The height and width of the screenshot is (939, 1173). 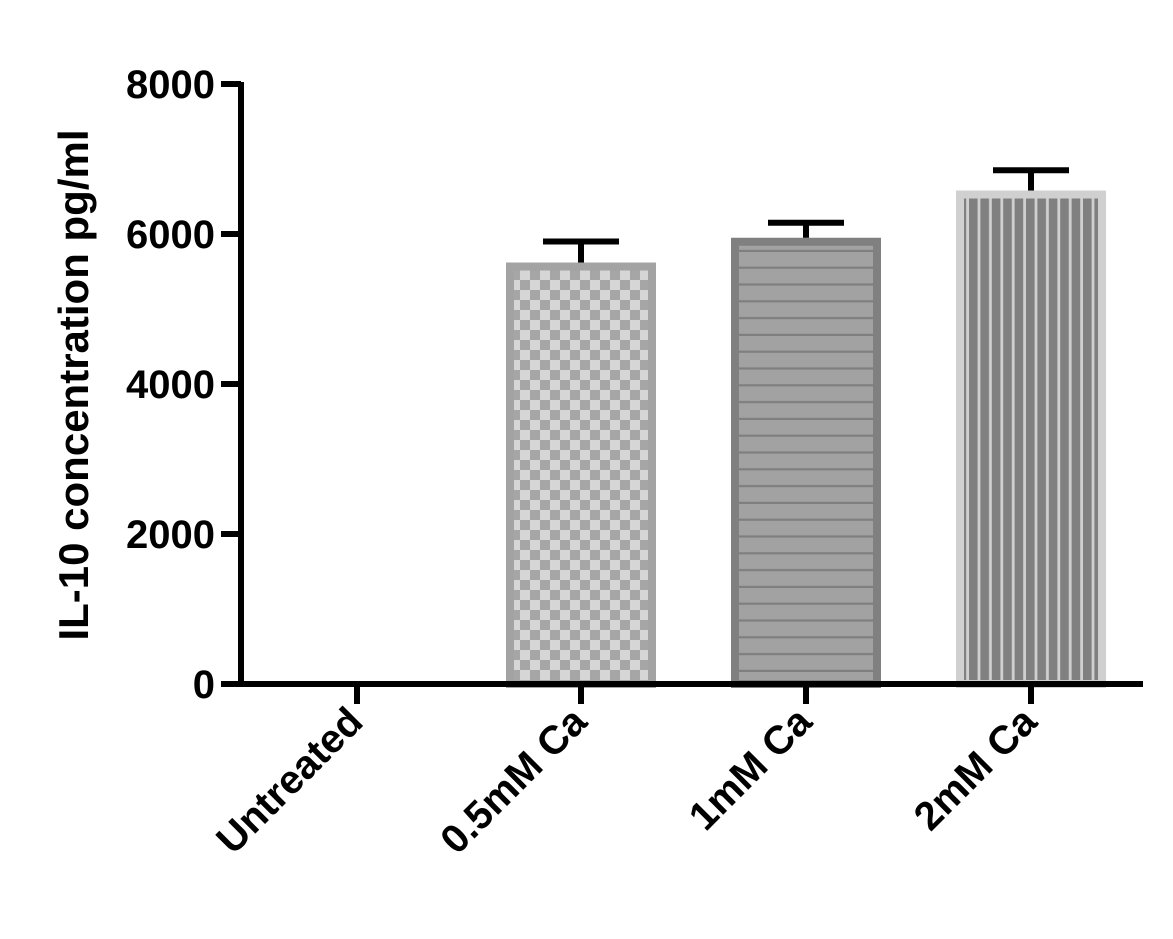 I want to click on y-axis-title: IL-10 concentration pg/ml, so click(x=73, y=384).